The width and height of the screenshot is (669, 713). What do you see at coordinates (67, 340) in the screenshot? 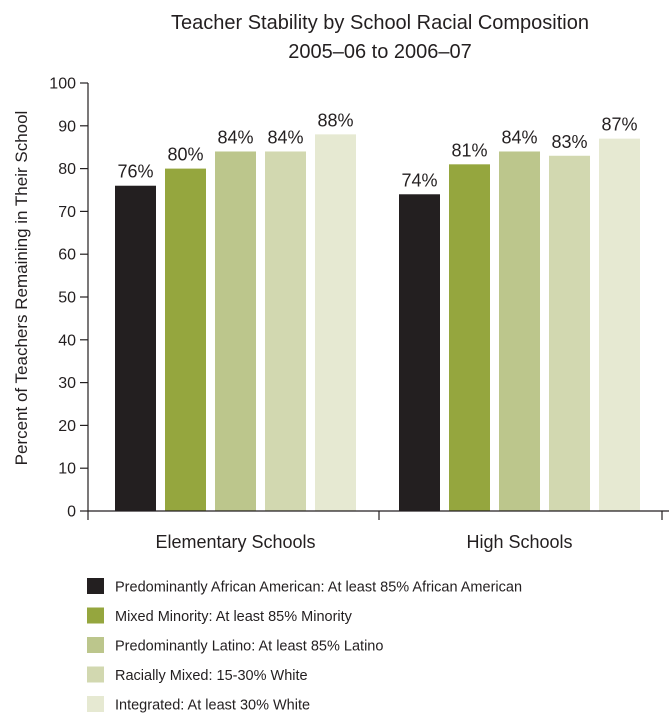
I see `y-tick-label: 40` at bounding box center [67, 340].